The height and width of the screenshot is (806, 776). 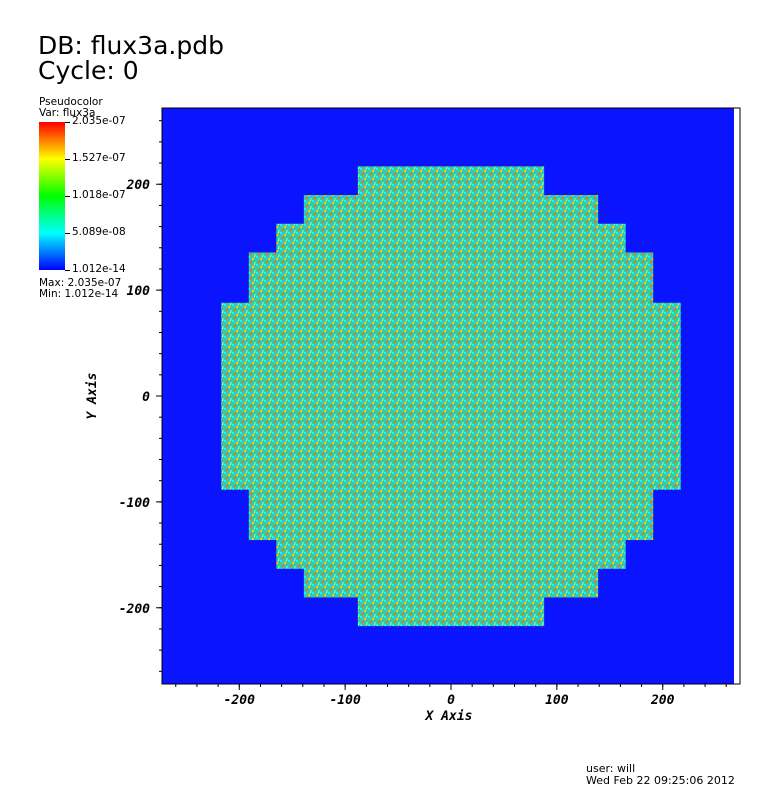 I want to click on x-tick-label: 200, so click(x=662, y=700).